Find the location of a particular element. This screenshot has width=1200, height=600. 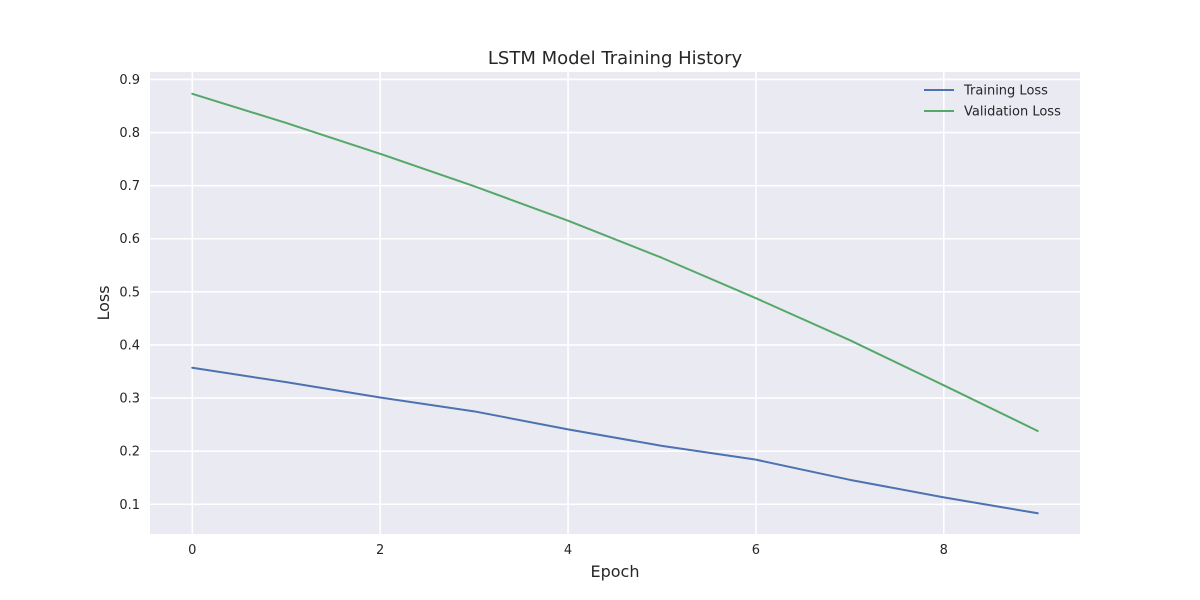

x-tick-label: 4 is located at coordinates (568, 550).